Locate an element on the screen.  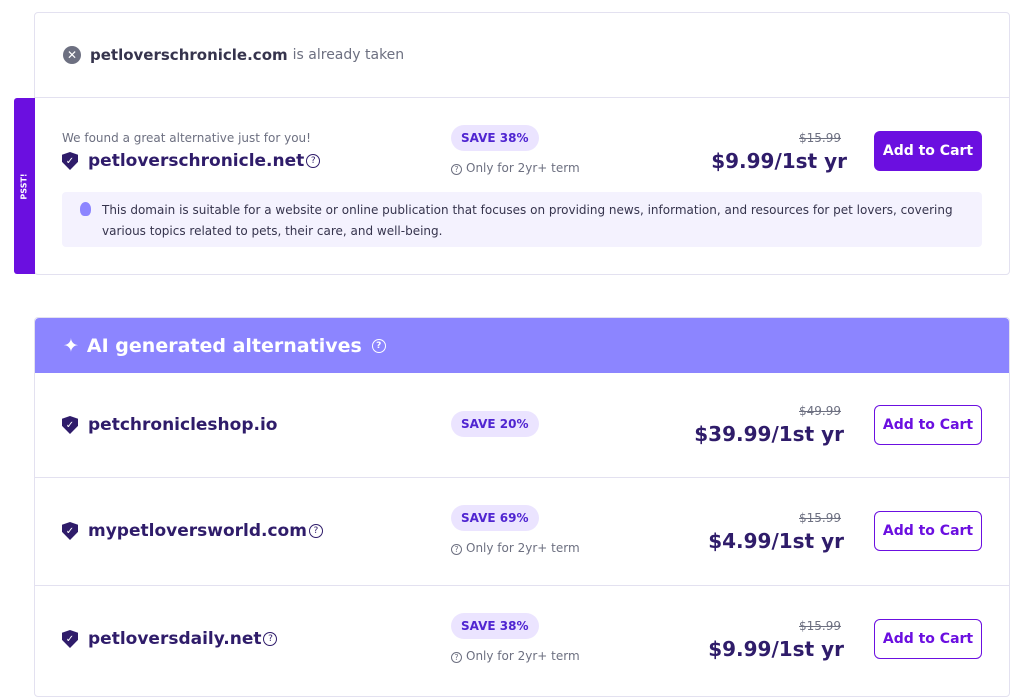
taken-suffix: is already taken is located at coordinates (348, 55).